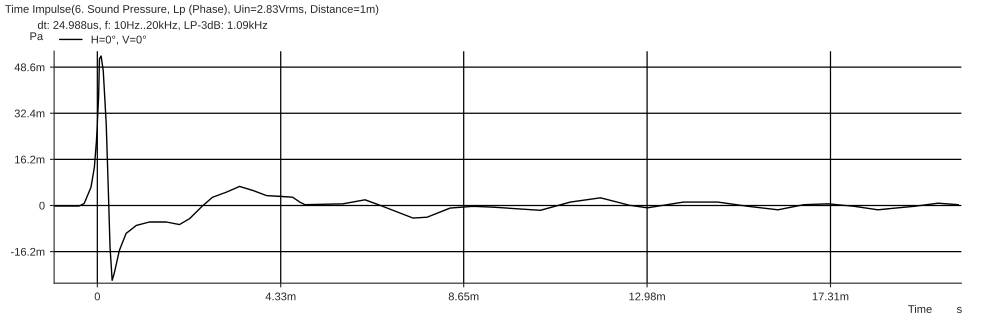  I want to click on chart-title: Time Impulse(6. Sound Pressure, Lp (Phase), Uin=2.83Vrms, Distance=1m), so click(191, 10).